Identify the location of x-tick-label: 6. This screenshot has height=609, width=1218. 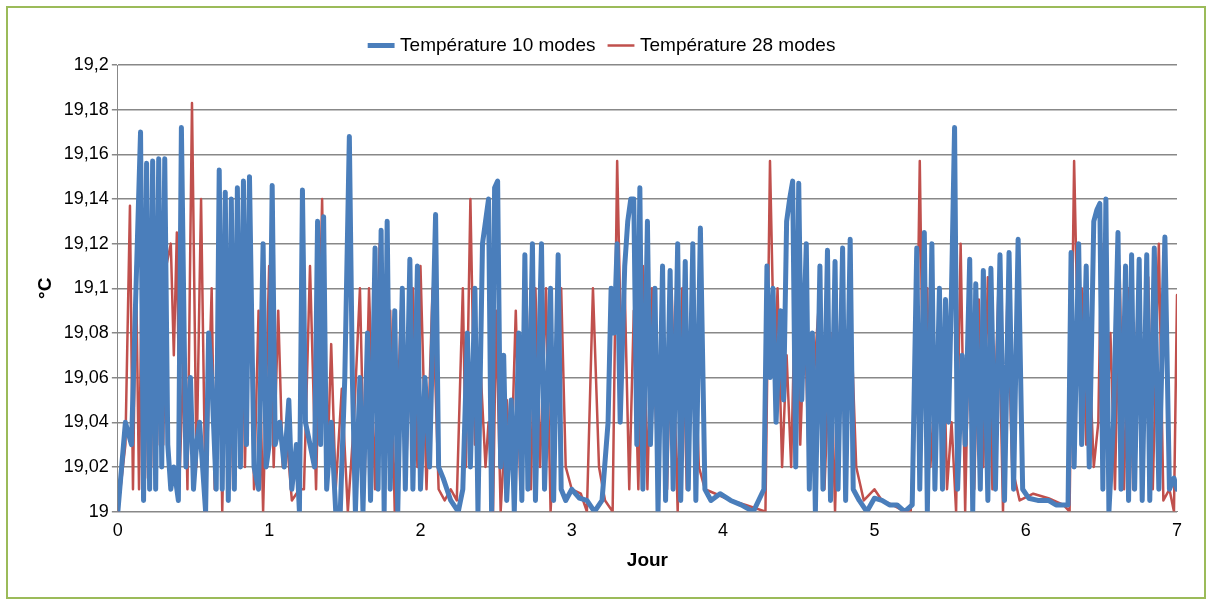
(1025, 530).